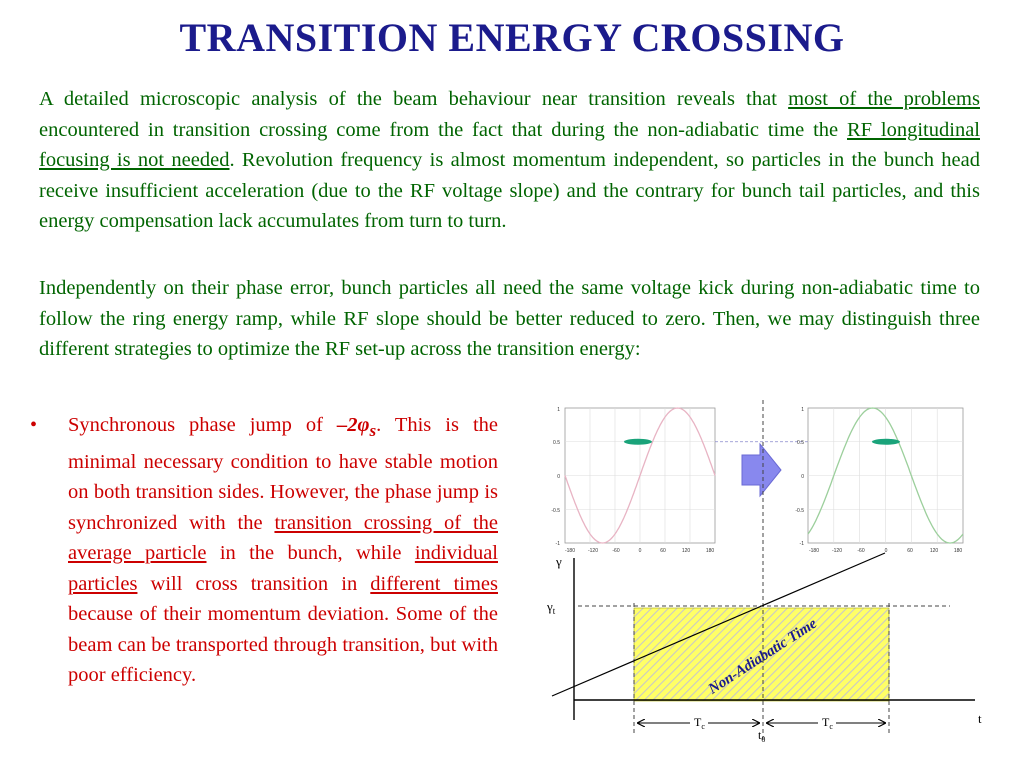 This screenshot has height=768, width=1024. I want to click on bullet-text-3: in the bunch, while, so click(310, 553).